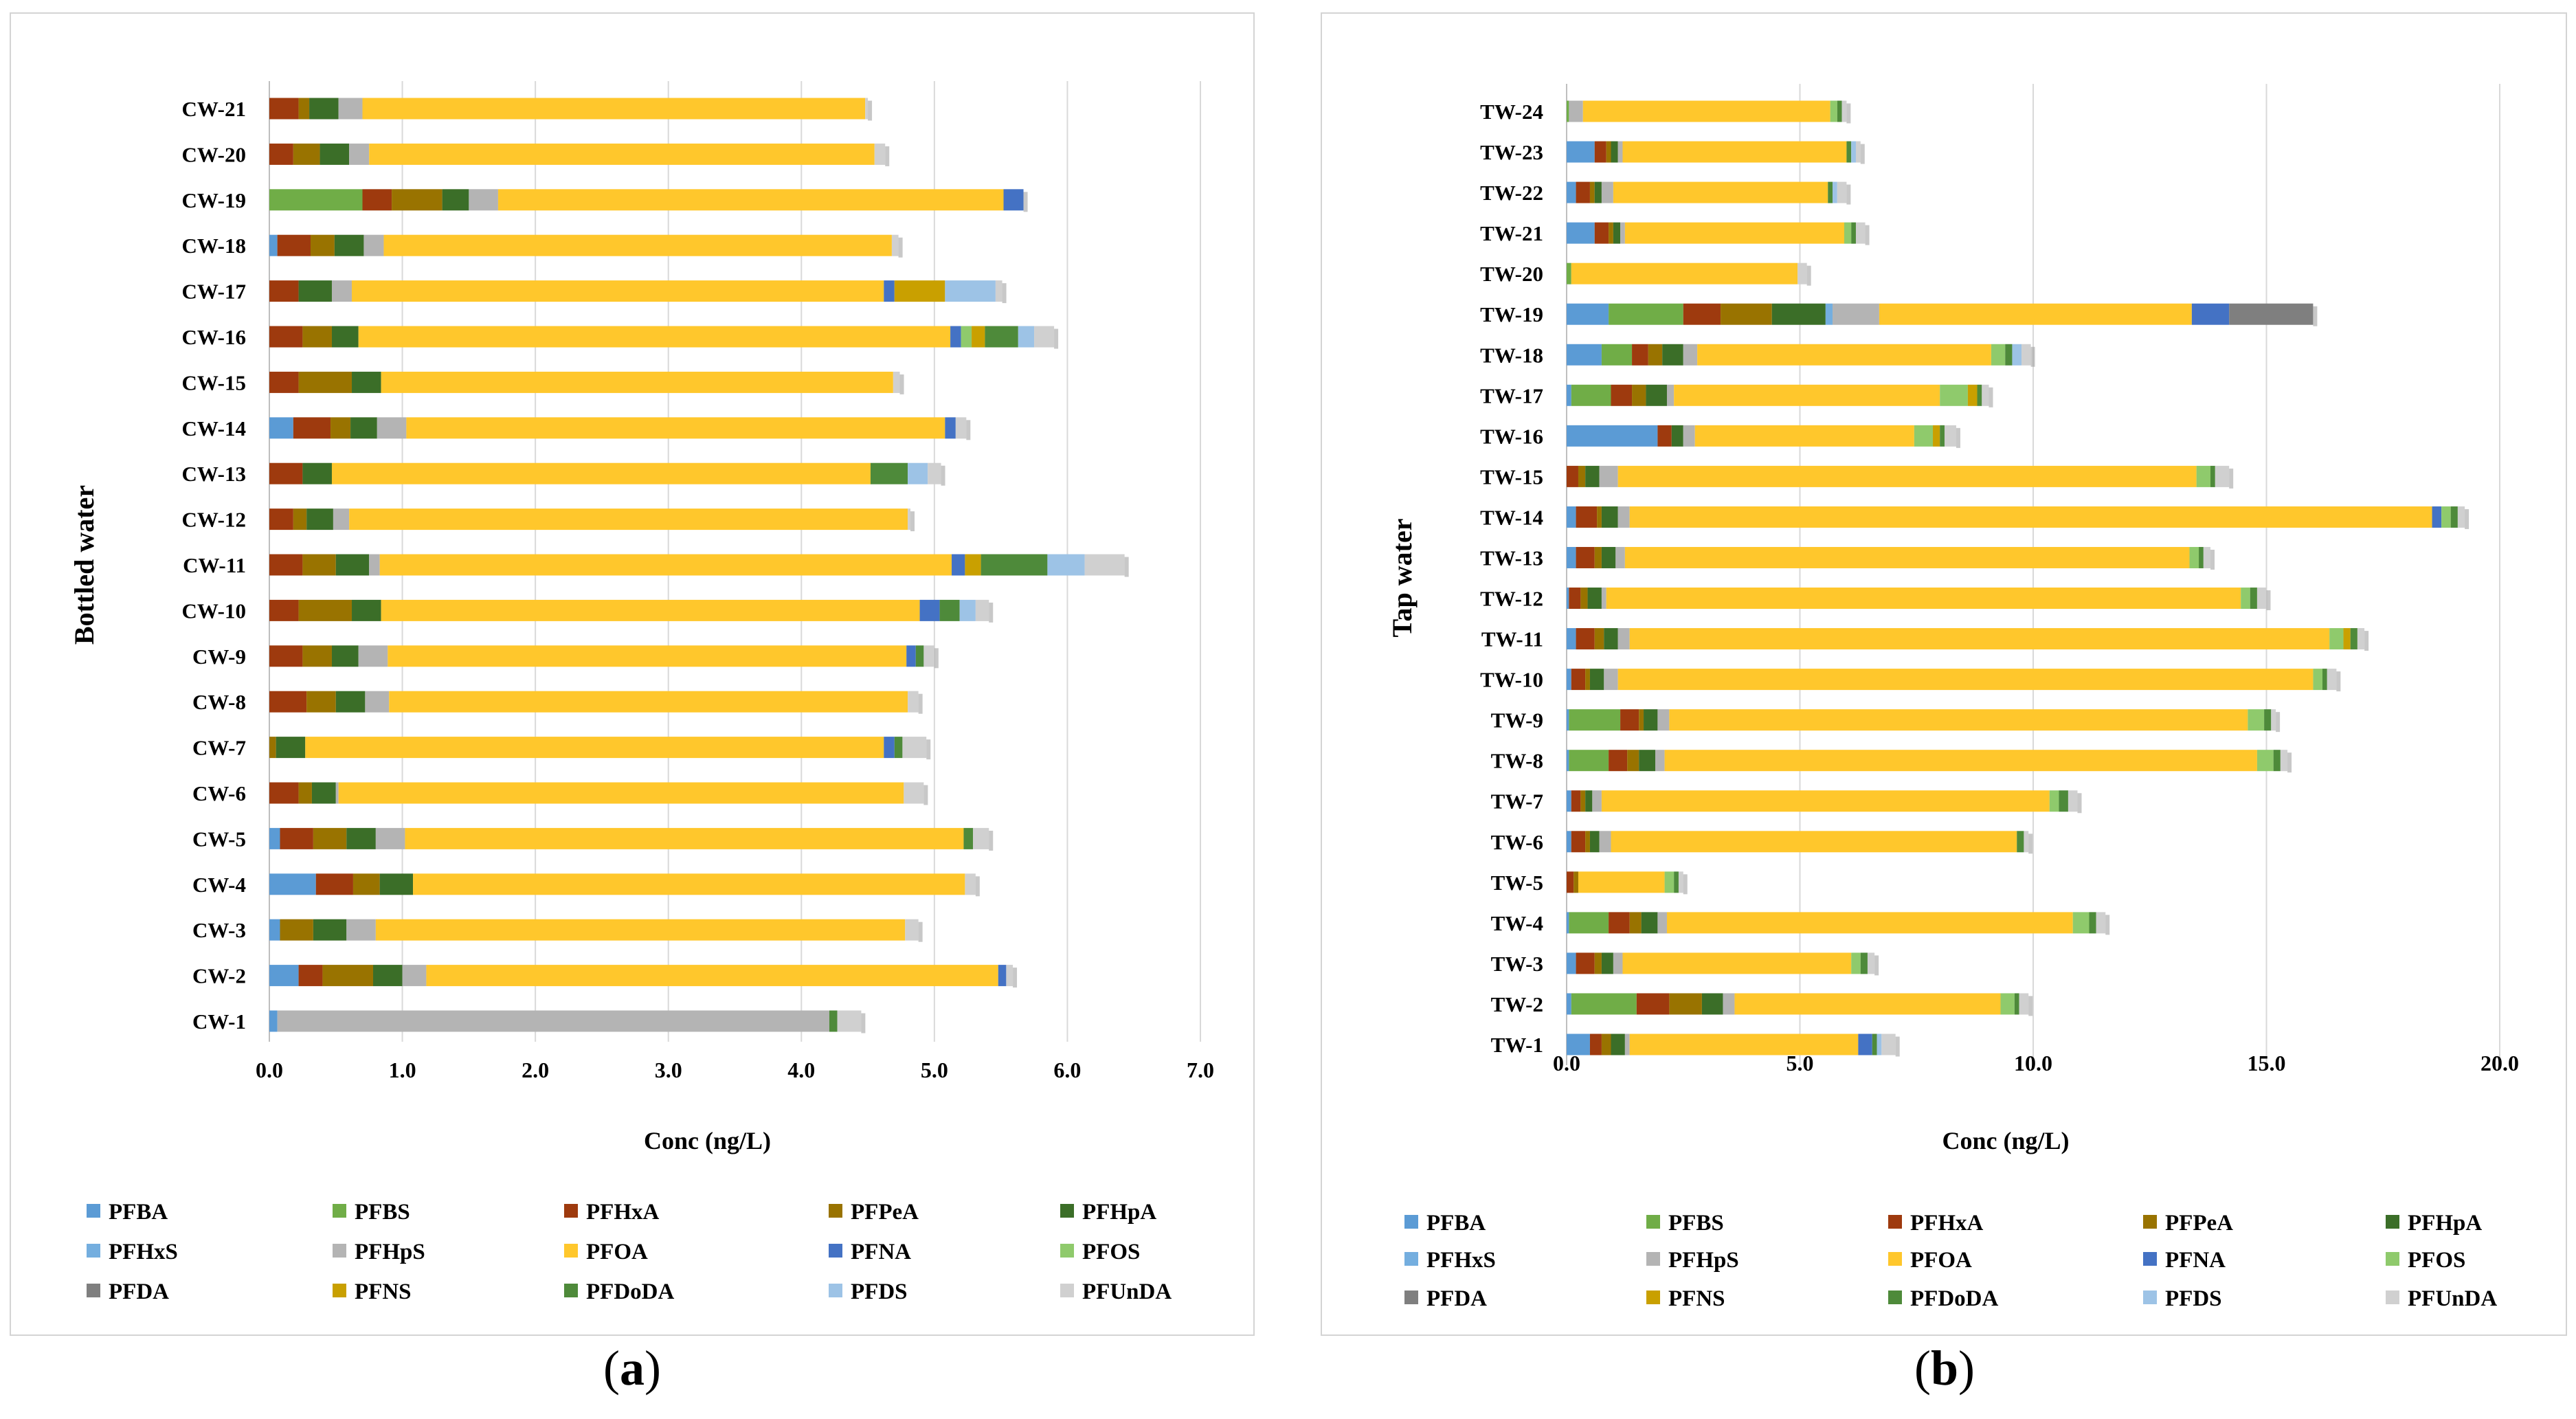  I want to click on bar-segment-CW-16-PFOA, so click(654, 337).